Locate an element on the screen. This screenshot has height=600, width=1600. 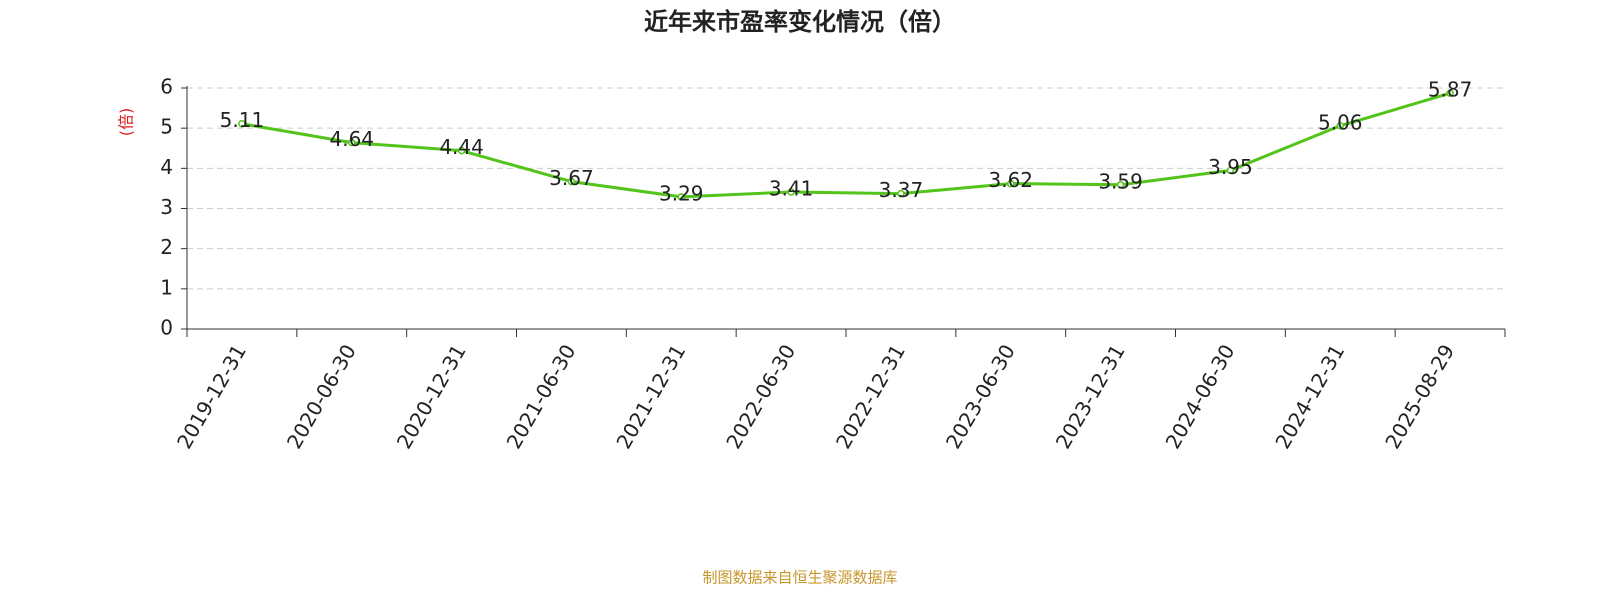
data-label: 3.67 is located at coordinates (571, 178).